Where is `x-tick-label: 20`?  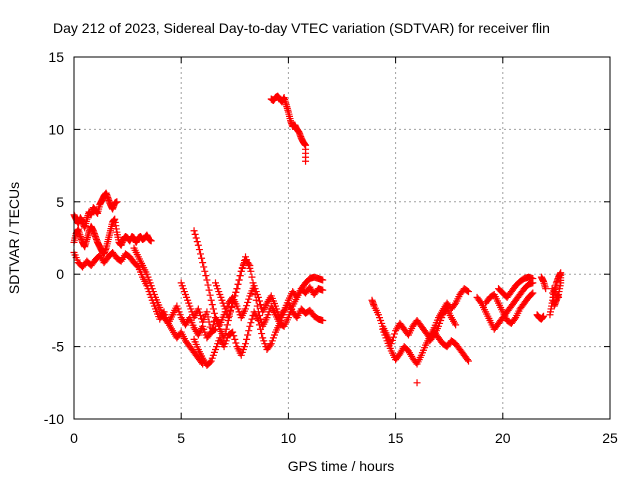
x-tick-label: 20 is located at coordinates (503, 438).